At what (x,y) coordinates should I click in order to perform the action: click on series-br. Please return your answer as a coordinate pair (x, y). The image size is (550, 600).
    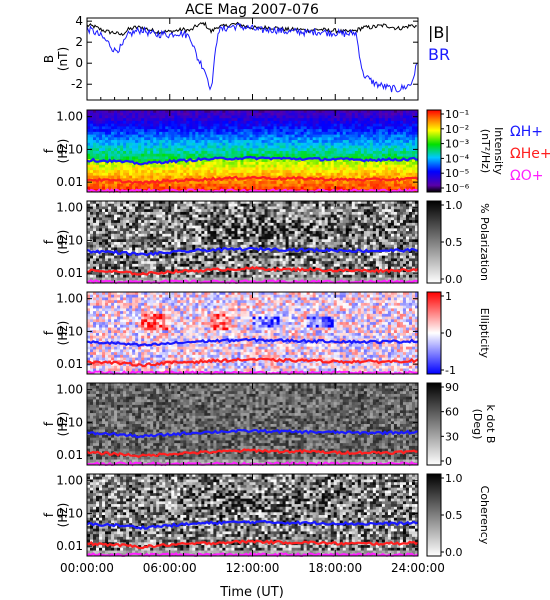
    Looking at the image, I should click on (252, 57).